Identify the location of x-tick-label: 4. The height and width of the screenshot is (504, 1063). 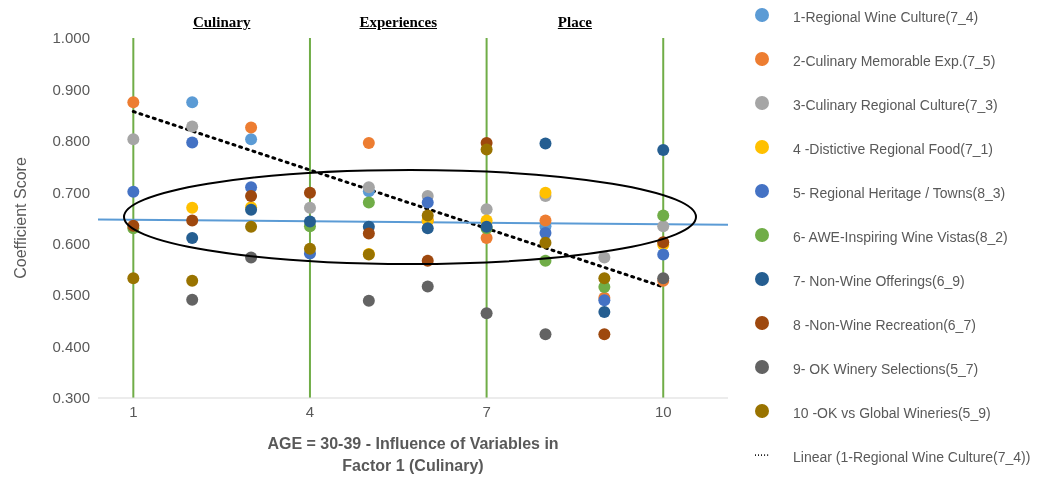
(310, 411).